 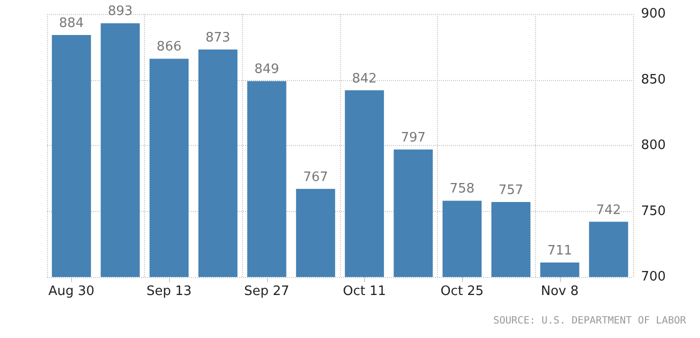 I want to click on data-label: 797, so click(x=413, y=138).